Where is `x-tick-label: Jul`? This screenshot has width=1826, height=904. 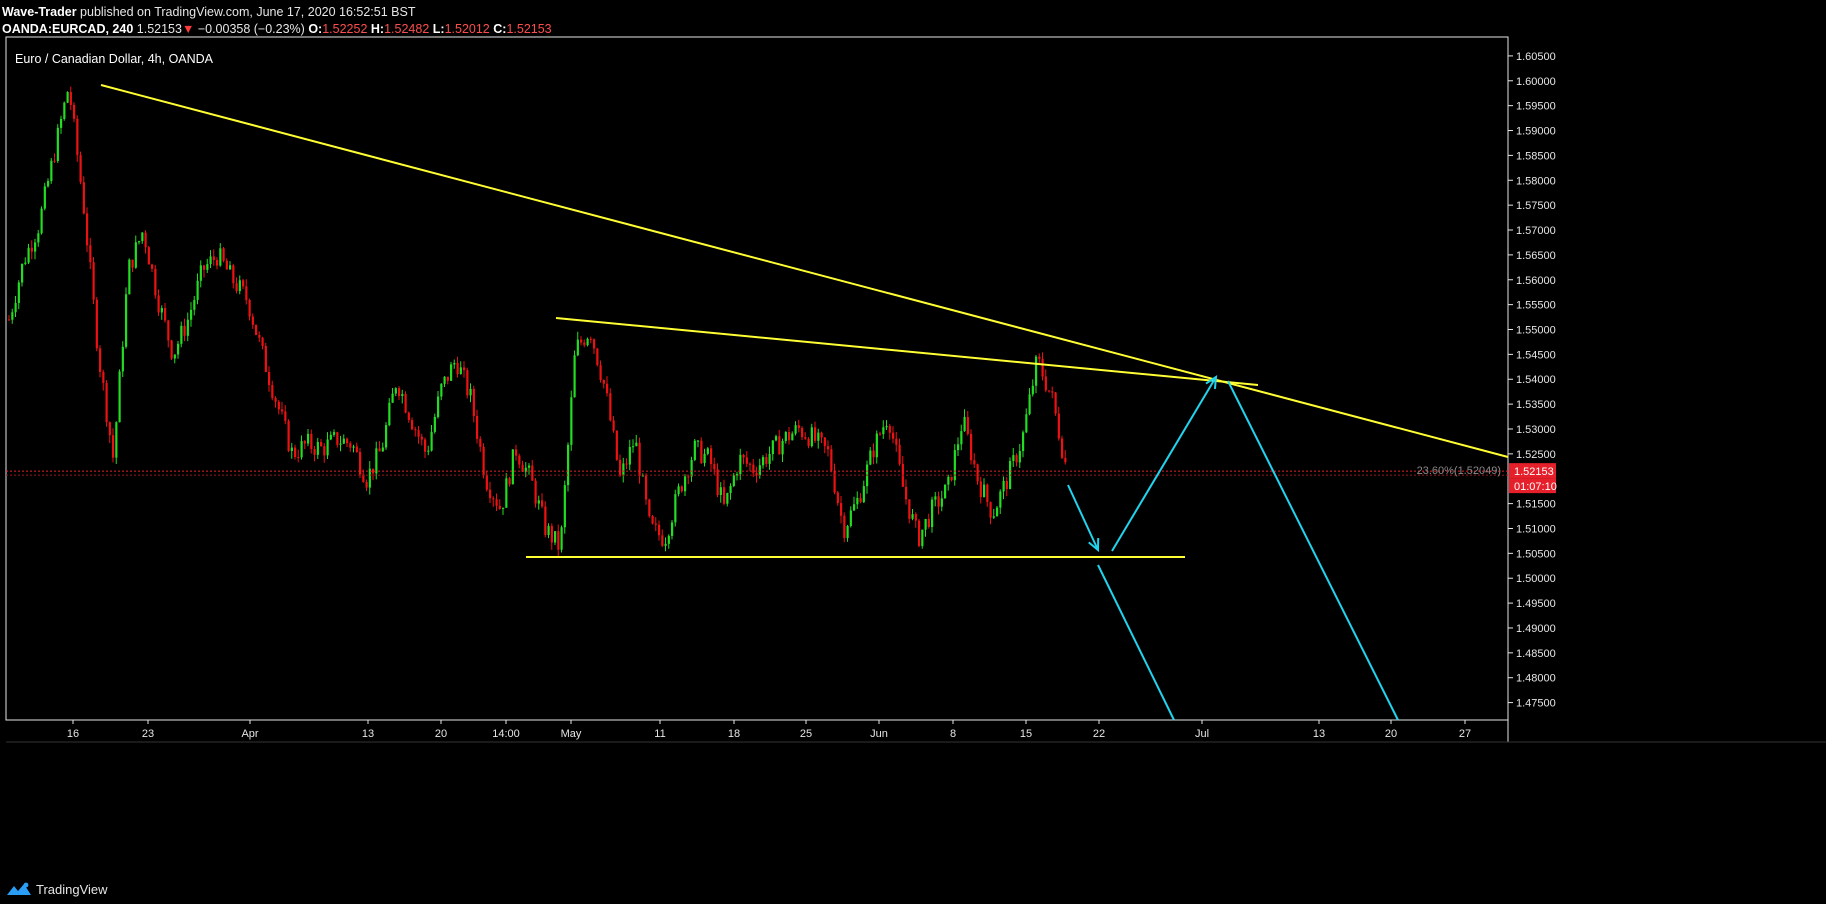 x-tick-label: Jul is located at coordinates (1202, 734).